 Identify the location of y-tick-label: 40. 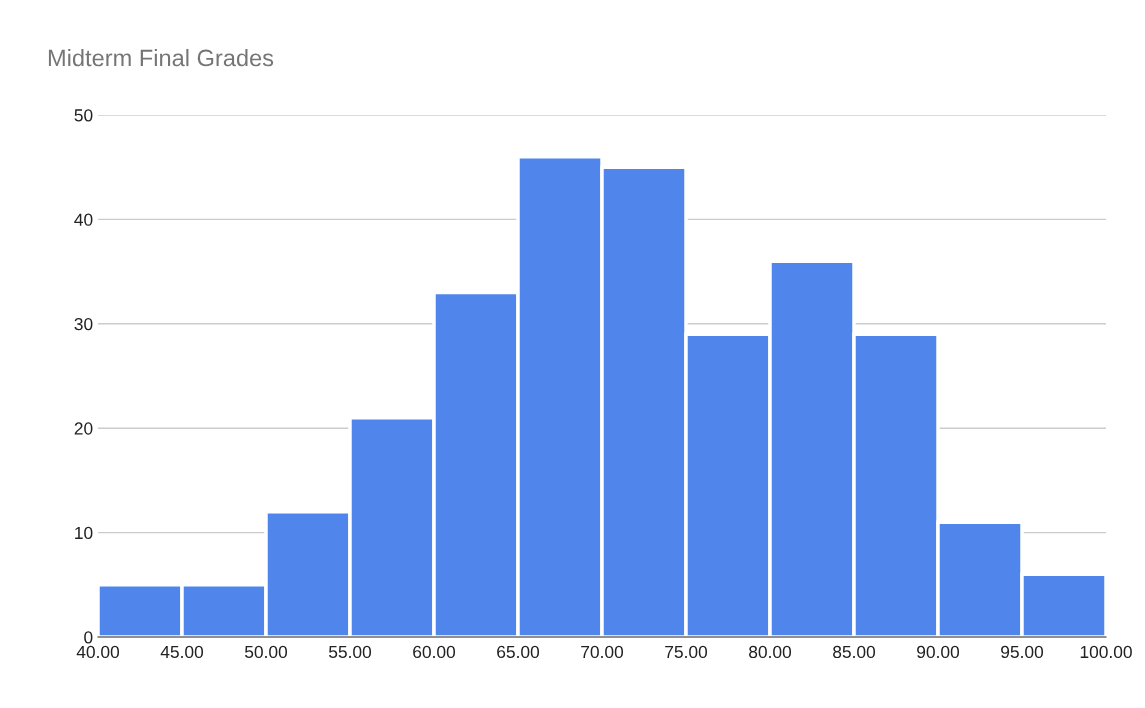
(83, 219).